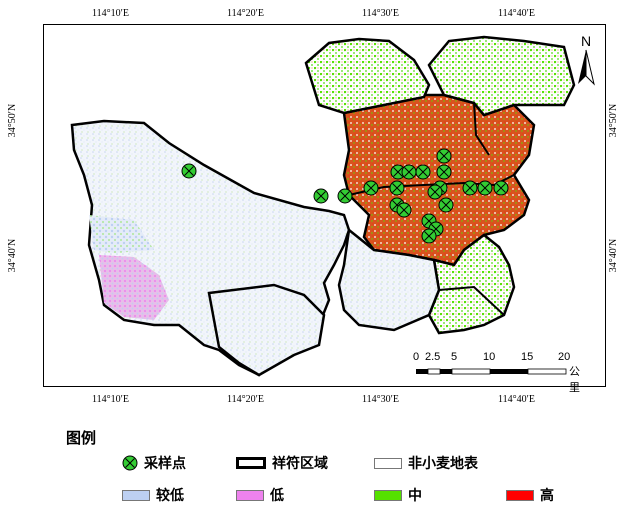 Image resolution: width=643 pixels, height=529 pixels. I want to click on lon-tick-top-3: 114°30′E, so click(380, 13).